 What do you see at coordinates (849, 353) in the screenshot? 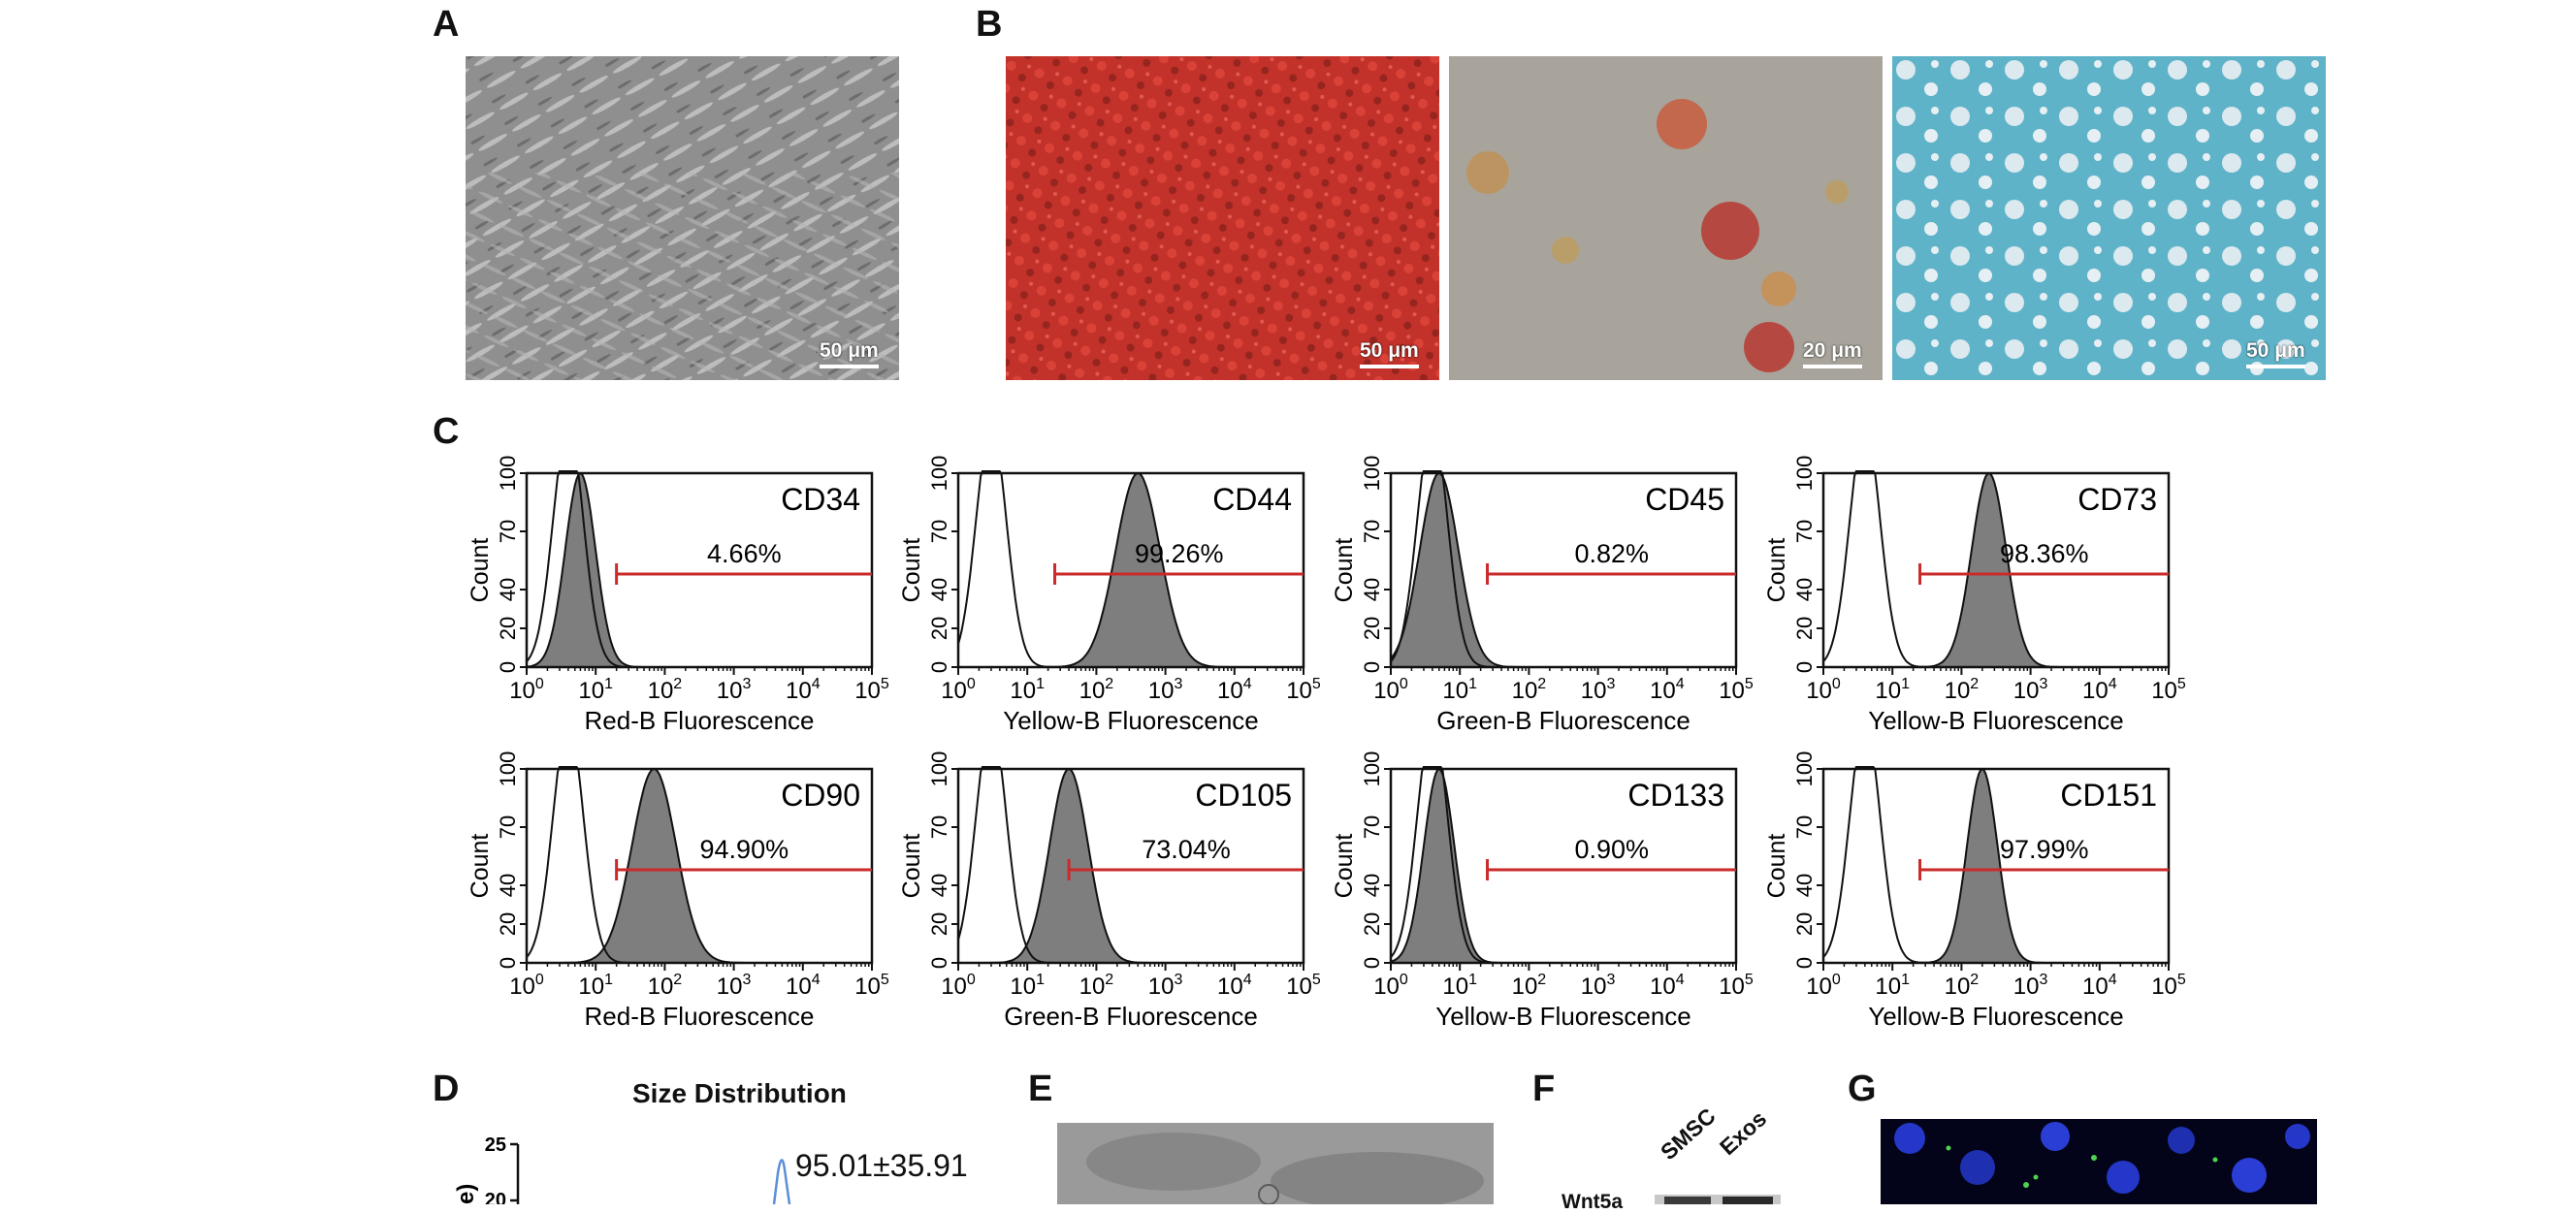
I see `scale-bar-a: 50 μm` at bounding box center [849, 353].